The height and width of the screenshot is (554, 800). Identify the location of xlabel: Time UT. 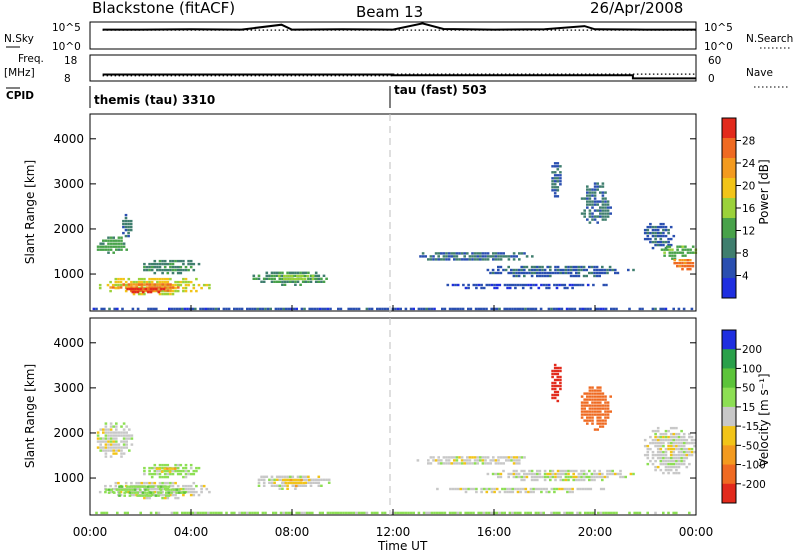
(402, 546).